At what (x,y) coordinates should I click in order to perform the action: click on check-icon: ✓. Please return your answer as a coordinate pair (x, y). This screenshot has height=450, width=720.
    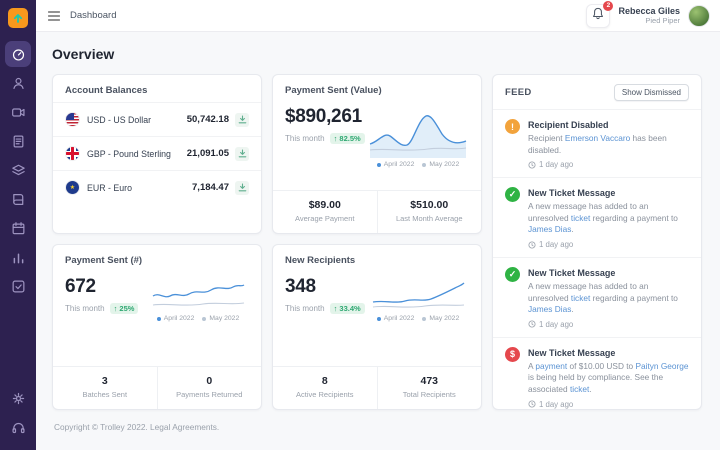
    Looking at the image, I should click on (512, 195).